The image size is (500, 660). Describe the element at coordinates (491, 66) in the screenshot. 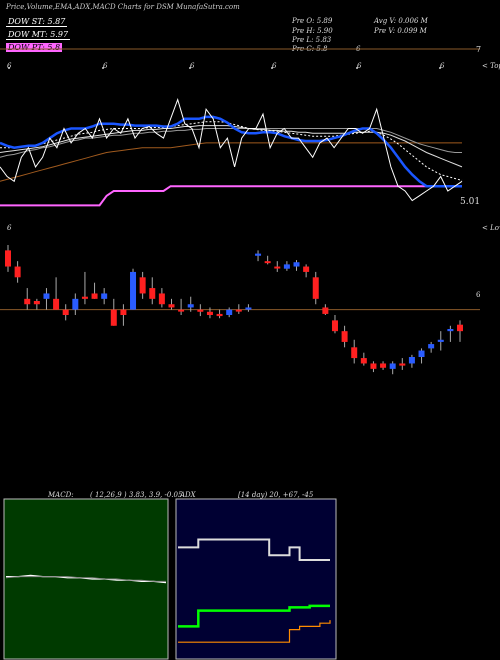

I see `topa-label: < Topa` at that location.